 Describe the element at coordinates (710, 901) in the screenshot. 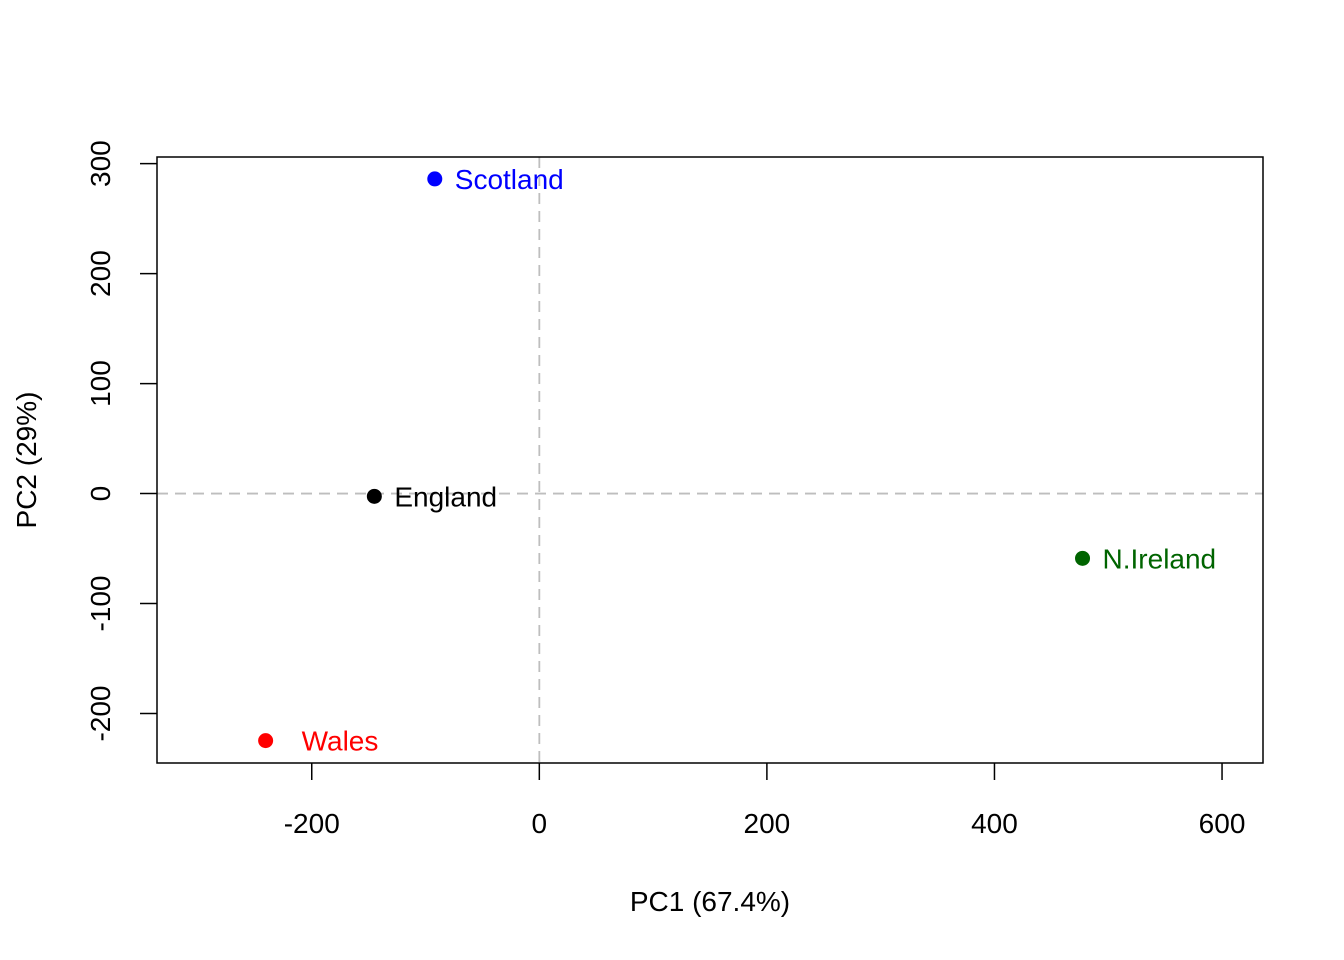

I see `x-axis-title: PC1 (67.4%)` at that location.